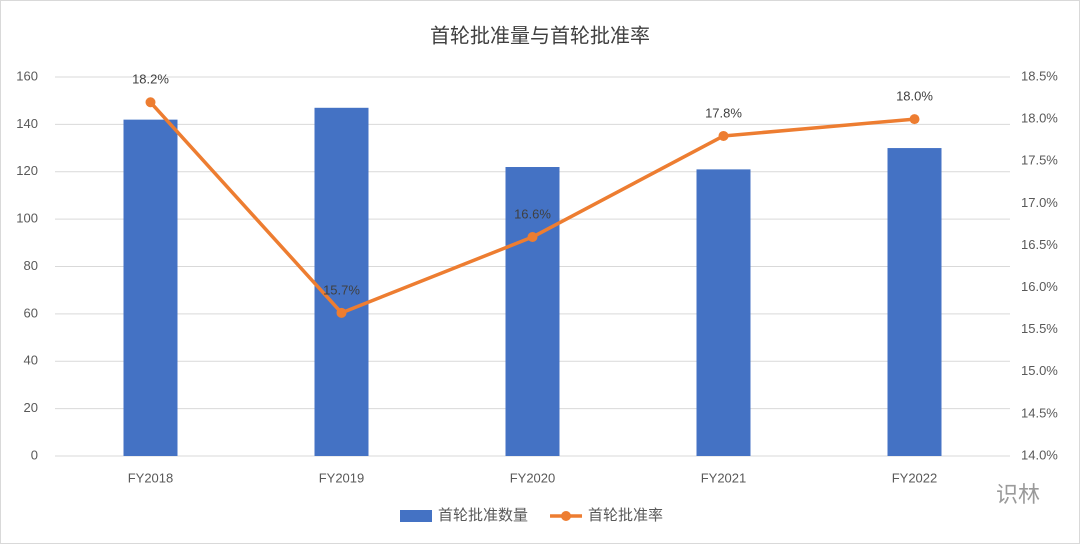  What do you see at coordinates (31, 312) in the screenshot?
I see `y-tick-label: 60` at bounding box center [31, 312].